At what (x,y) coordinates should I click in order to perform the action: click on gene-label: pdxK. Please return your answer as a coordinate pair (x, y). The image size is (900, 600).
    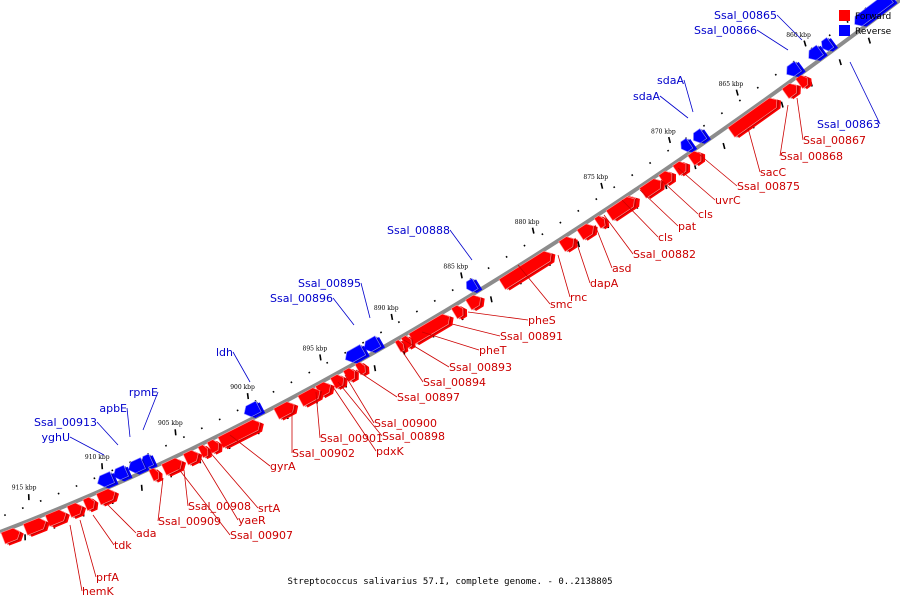
    Looking at the image, I should click on (390, 451).